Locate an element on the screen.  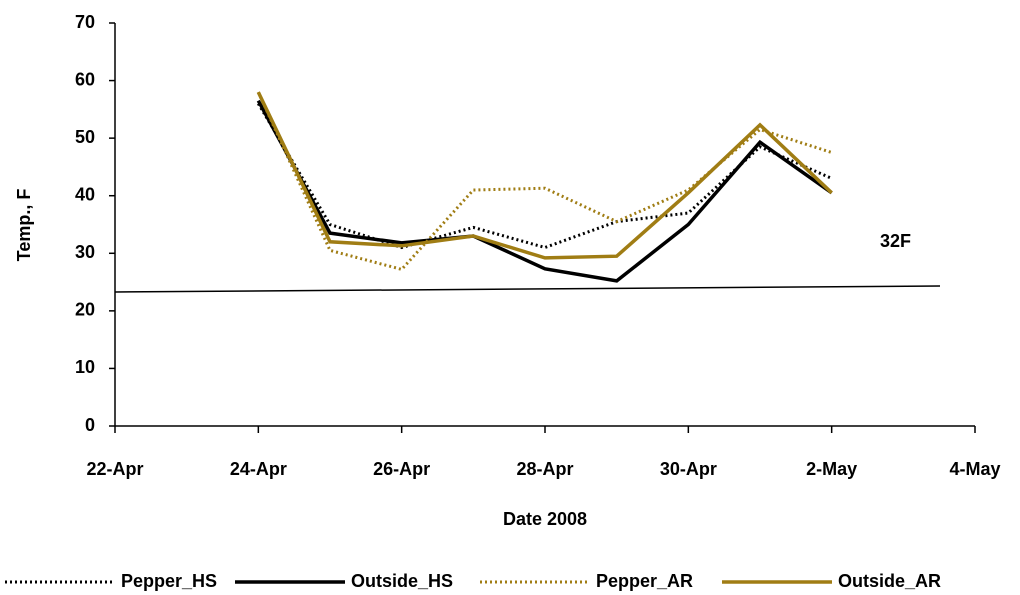
legend-label: Pepper_AR is located at coordinates (644, 581).